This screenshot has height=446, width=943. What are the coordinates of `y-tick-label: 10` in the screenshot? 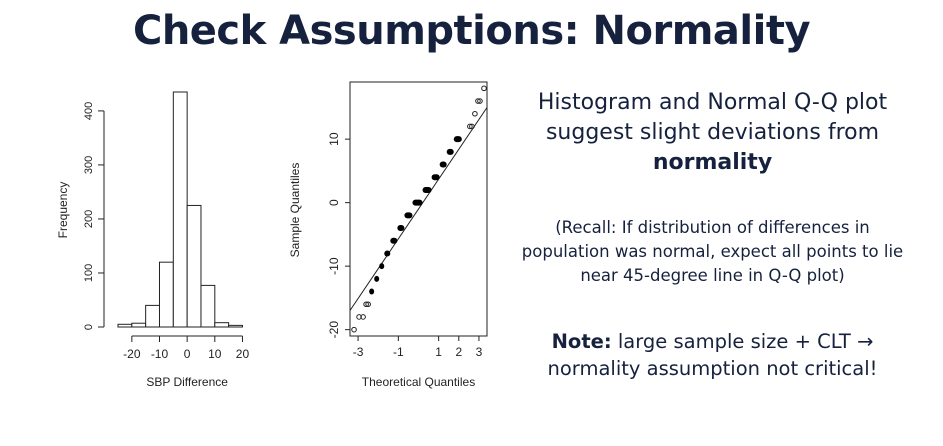 It's located at (334, 139).